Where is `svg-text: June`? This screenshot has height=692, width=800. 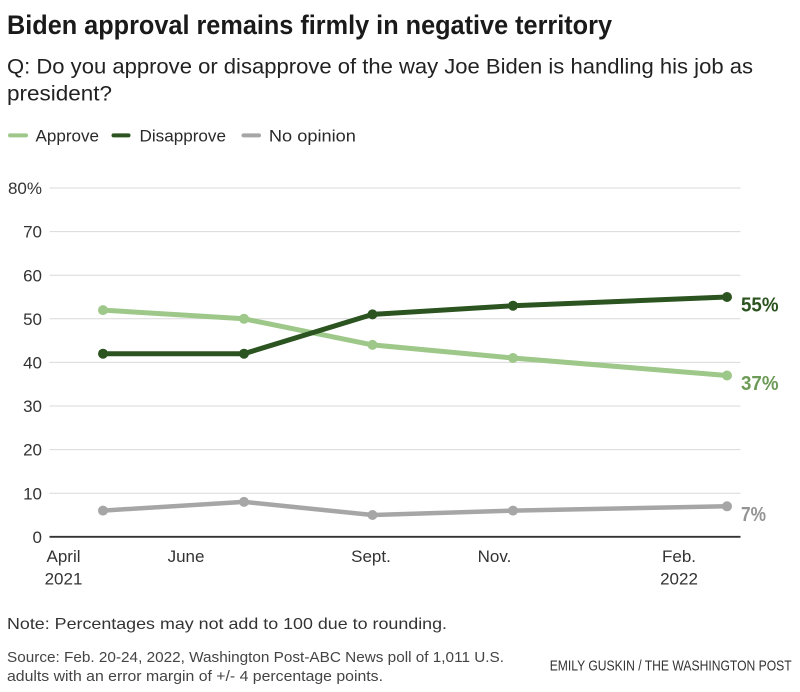
svg-text: June is located at coordinates (186, 556).